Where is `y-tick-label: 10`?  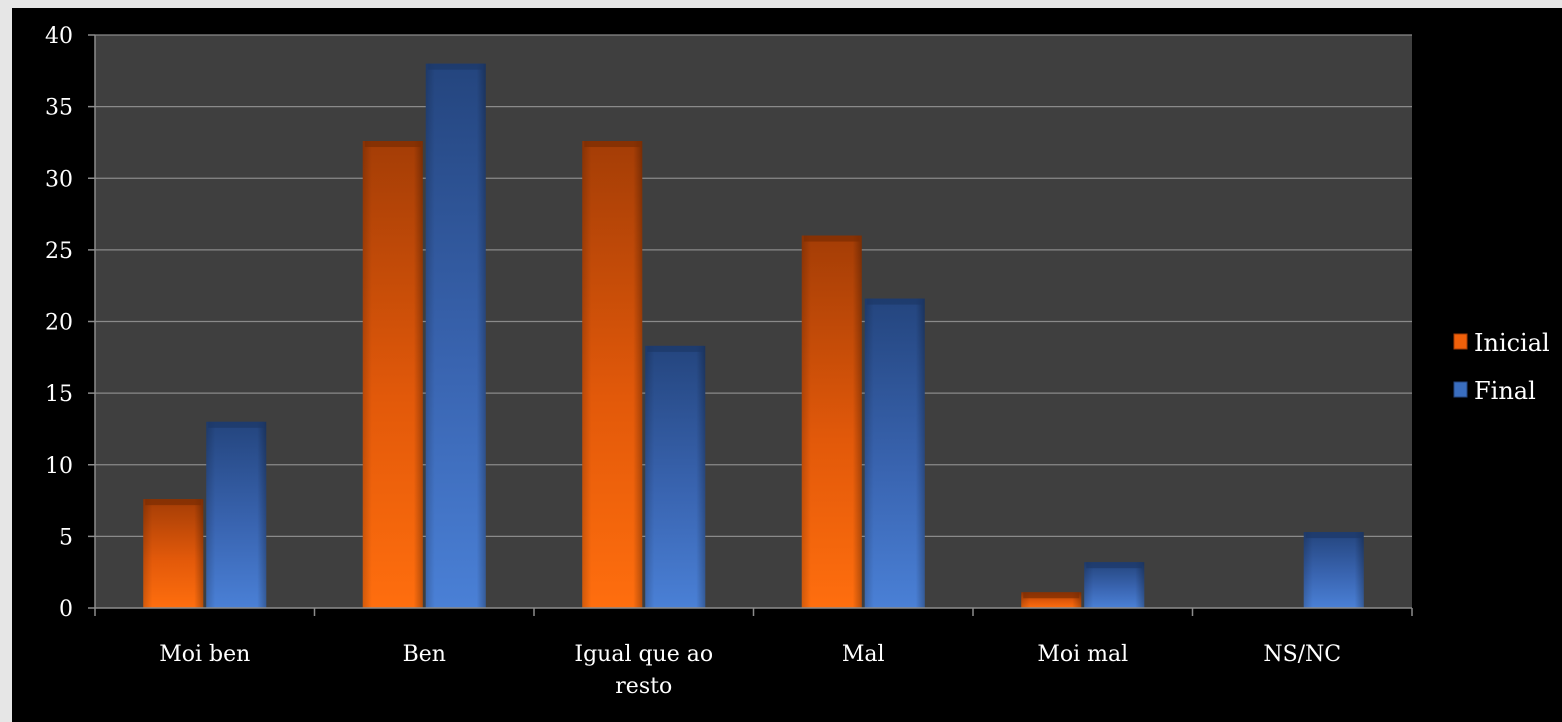
y-tick-label: 10 is located at coordinates (59, 466).